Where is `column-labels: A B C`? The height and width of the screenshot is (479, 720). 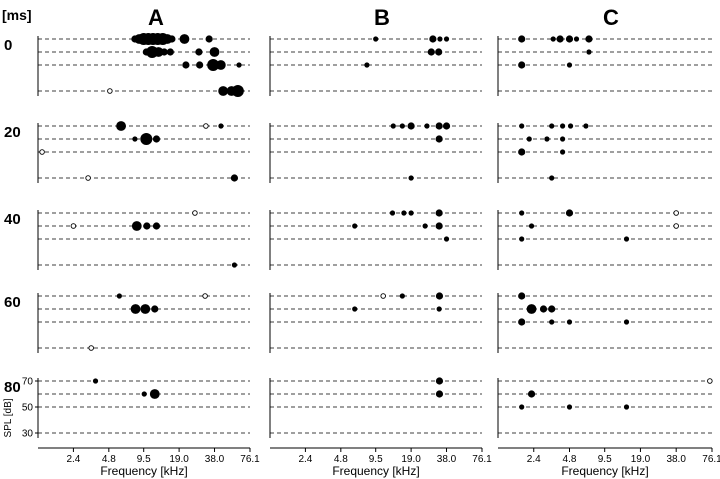 column-labels: A B C is located at coordinates (383, 17).